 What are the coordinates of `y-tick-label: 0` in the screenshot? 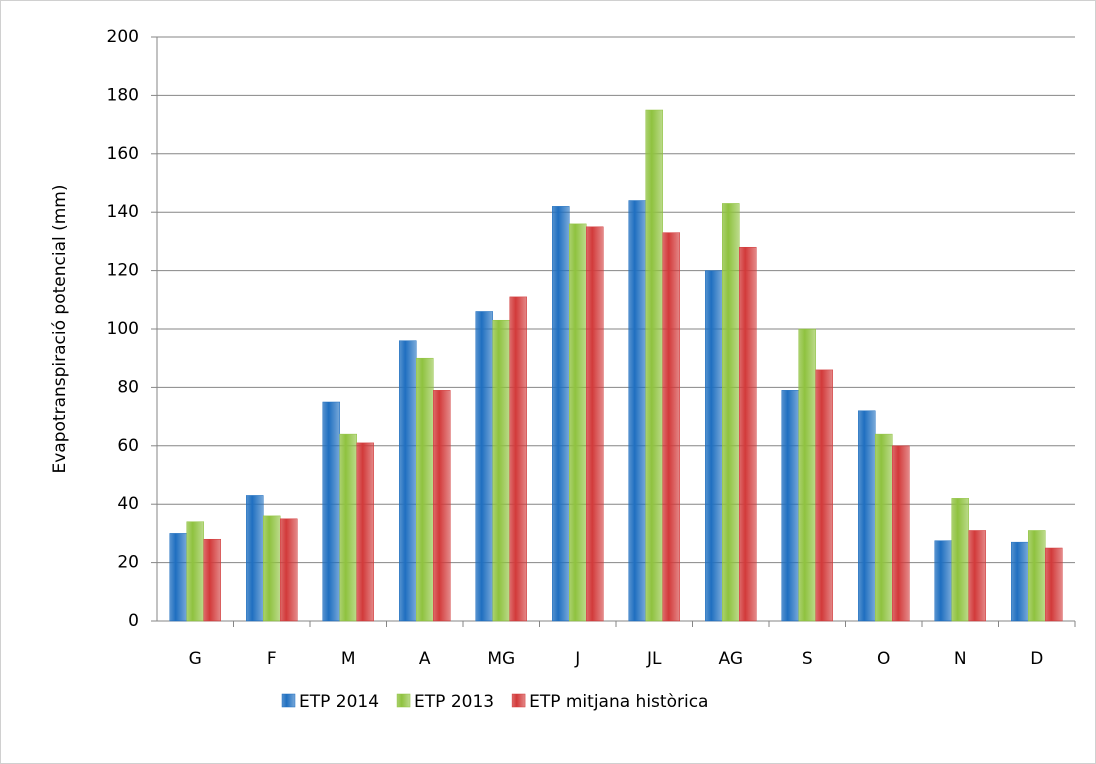 It's located at (133, 621).